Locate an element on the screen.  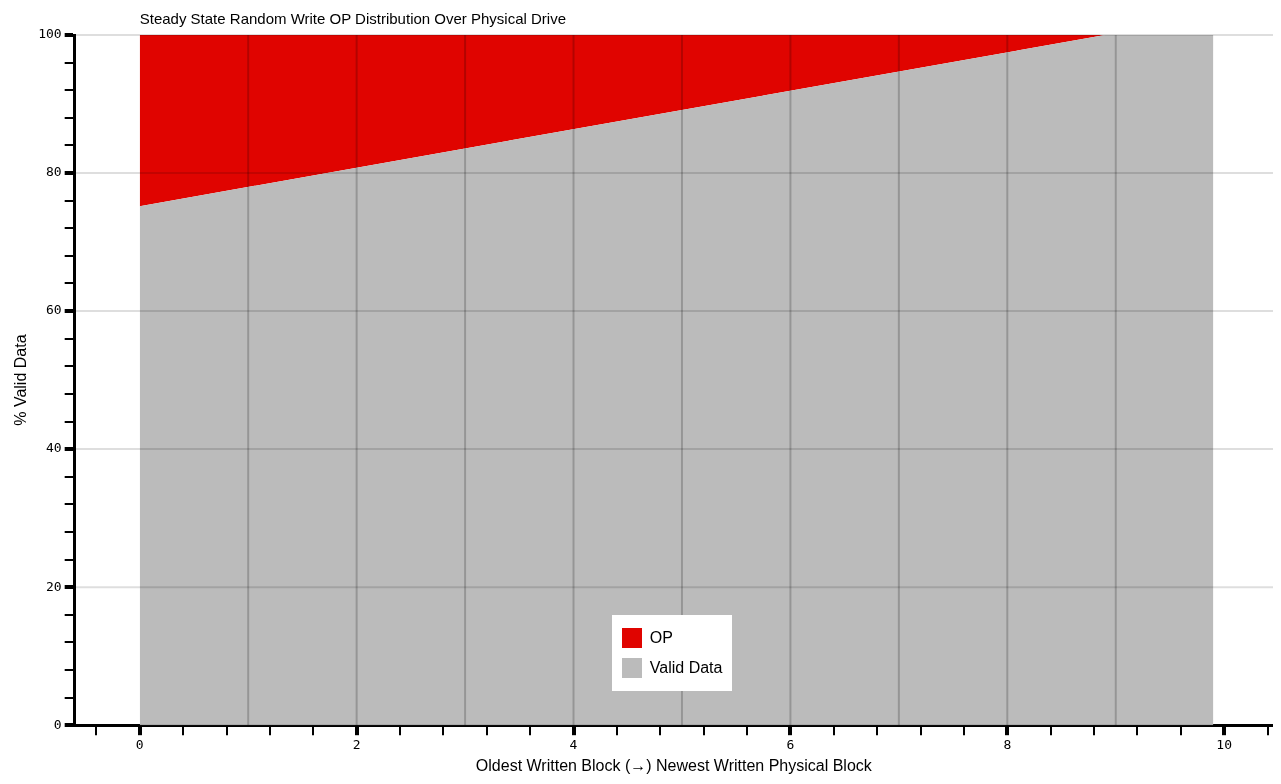
x-tick-label: 4 is located at coordinates (573, 745).